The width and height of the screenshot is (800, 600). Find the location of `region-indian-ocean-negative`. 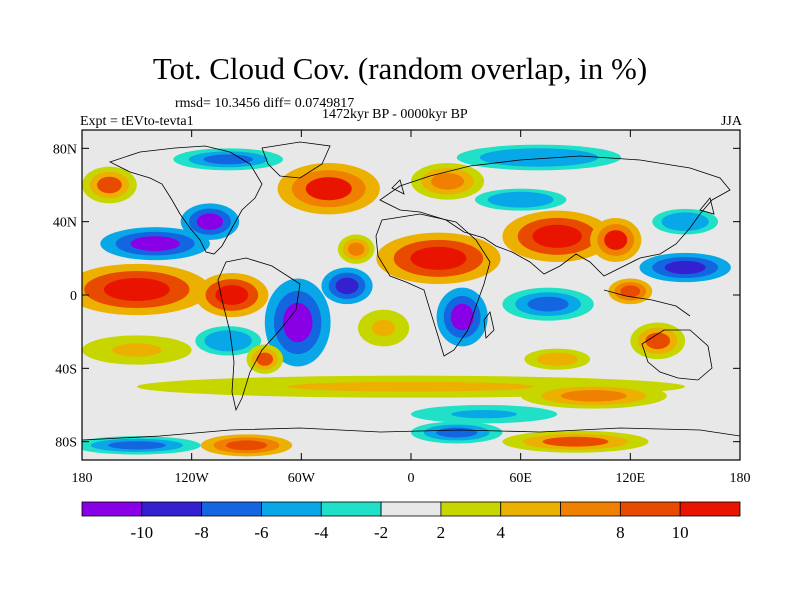

region-indian-ocean-negative is located at coordinates (548, 304).